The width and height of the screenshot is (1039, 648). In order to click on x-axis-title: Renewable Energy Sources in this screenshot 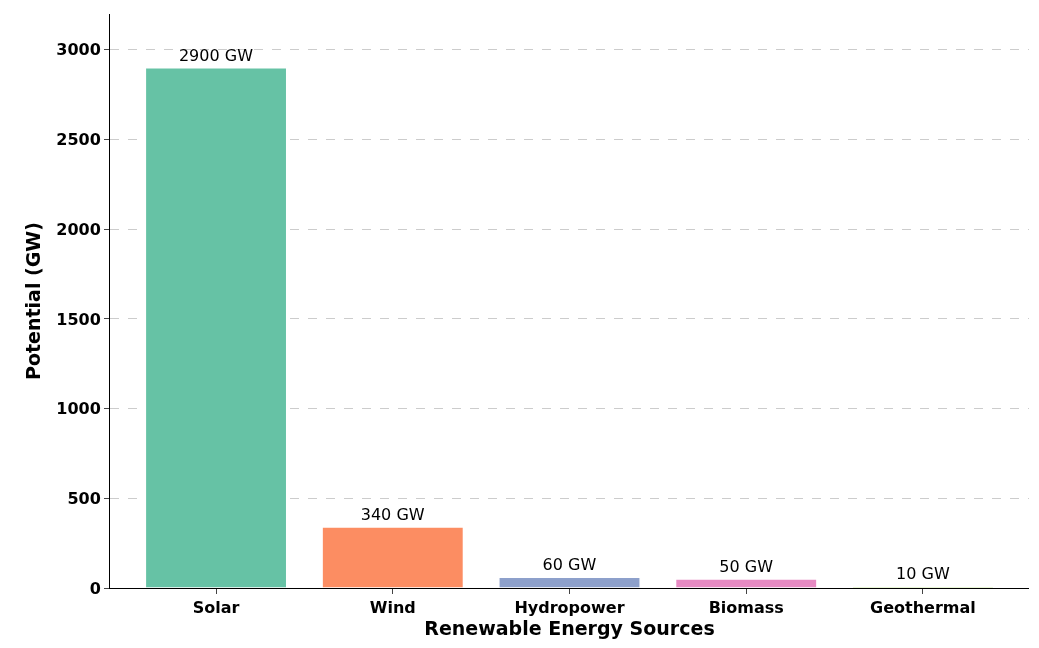, I will do `click(569, 628)`.